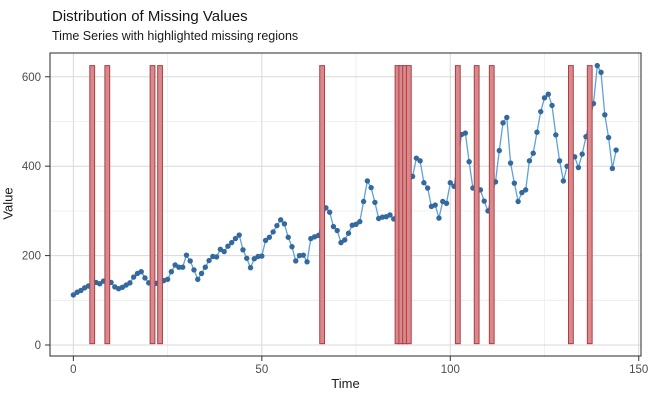 The width and height of the screenshot is (650, 400). What do you see at coordinates (345, 383) in the screenshot?
I see `x-axis-title: Time` at bounding box center [345, 383].